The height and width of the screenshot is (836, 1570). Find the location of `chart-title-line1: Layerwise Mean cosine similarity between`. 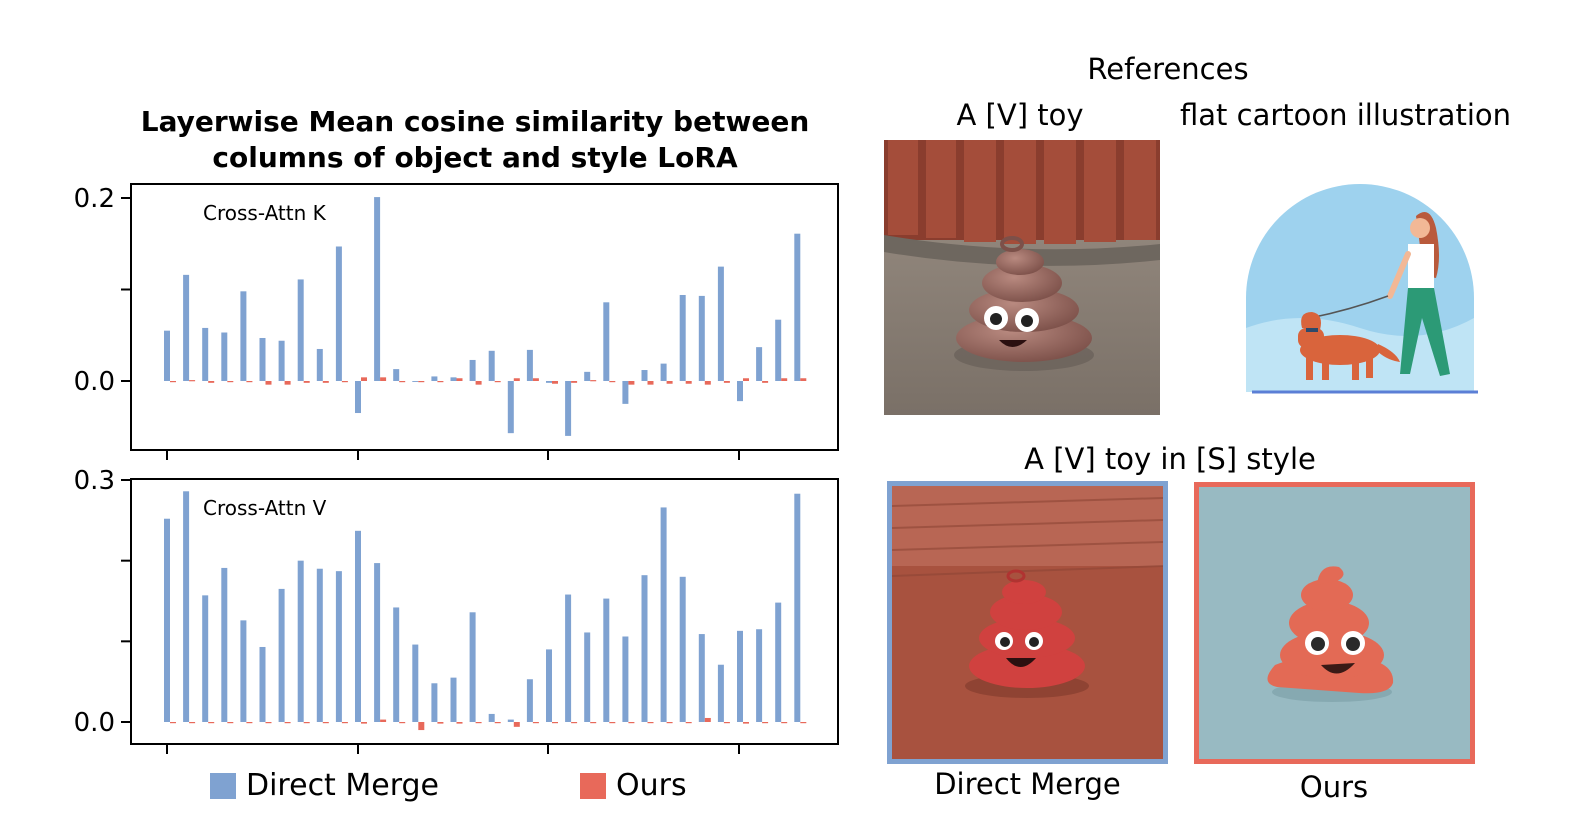

chart-title-line1: Layerwise Mean cosine similarity between is located at coordinates (475, 121).